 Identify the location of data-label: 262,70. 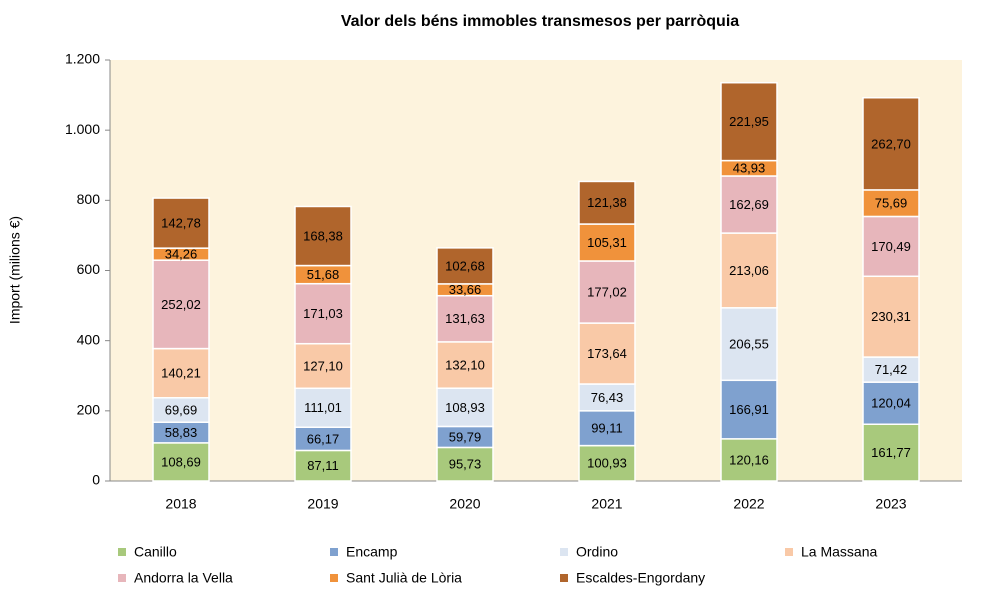
(891, 143).